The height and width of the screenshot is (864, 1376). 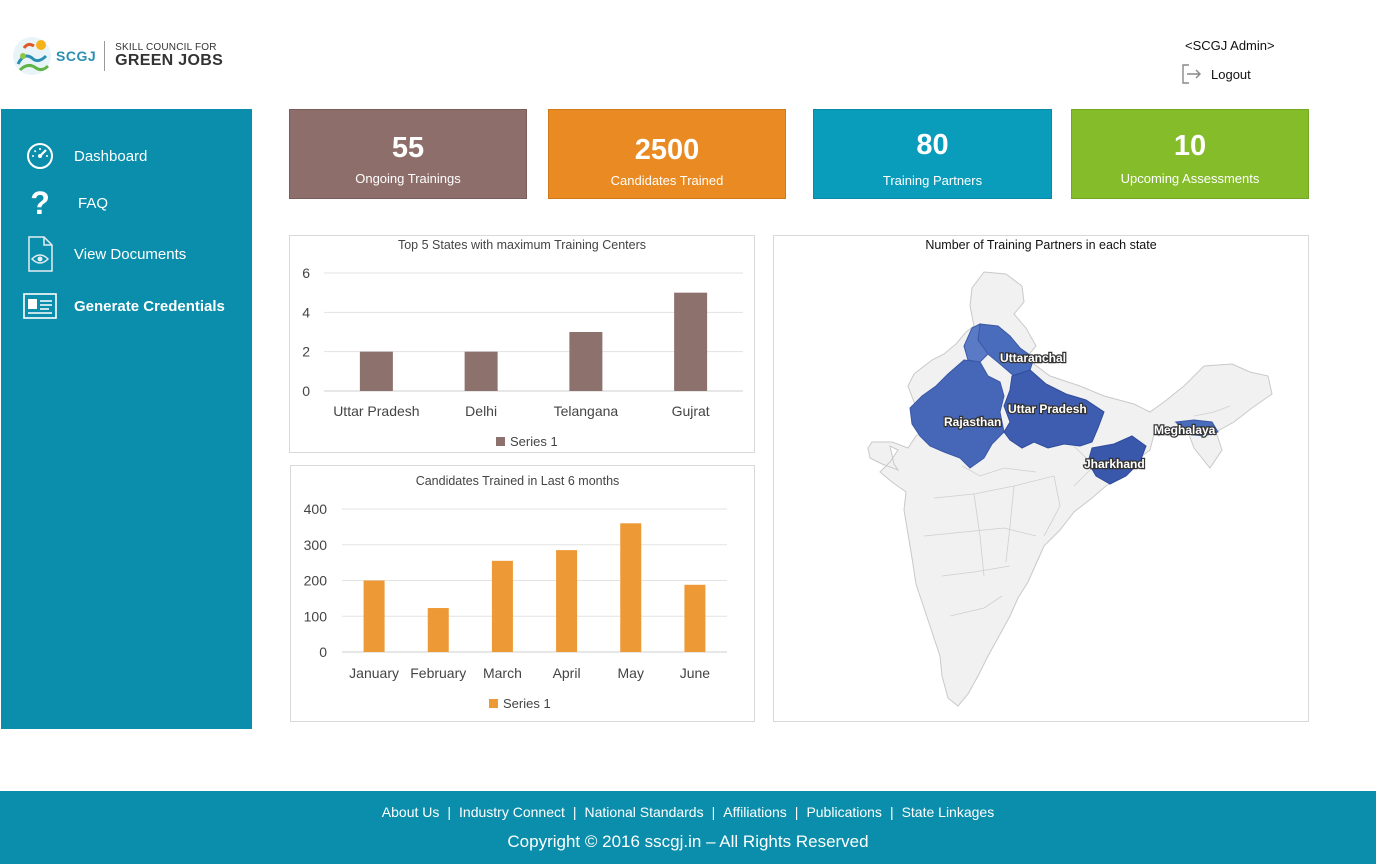 I want to click on sidebar: Dashboard ? FAQ View Documents, so click(x=126, y=419).